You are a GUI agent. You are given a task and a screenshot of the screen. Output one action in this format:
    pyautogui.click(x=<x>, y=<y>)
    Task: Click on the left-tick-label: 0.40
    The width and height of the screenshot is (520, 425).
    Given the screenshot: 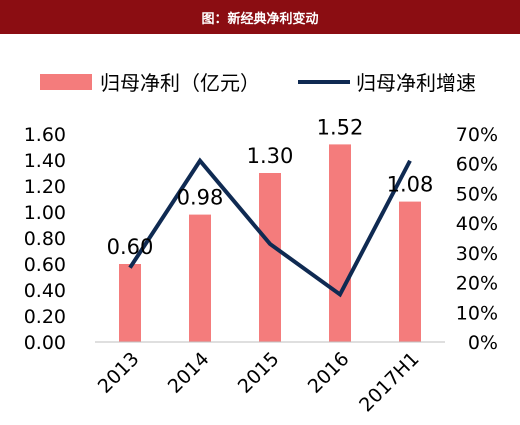 What is the action you would take?
    pyautogui.click(x=45, y=291)
    